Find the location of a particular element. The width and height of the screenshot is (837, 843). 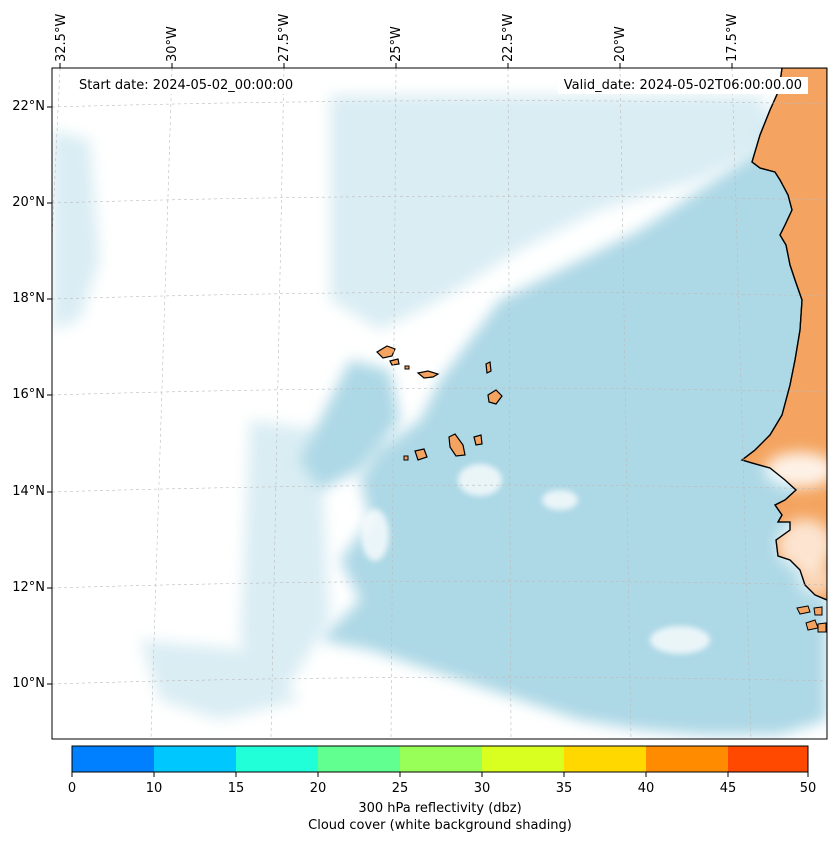

colorbar-tick-label: 0 is located at coordinates (72, 788).